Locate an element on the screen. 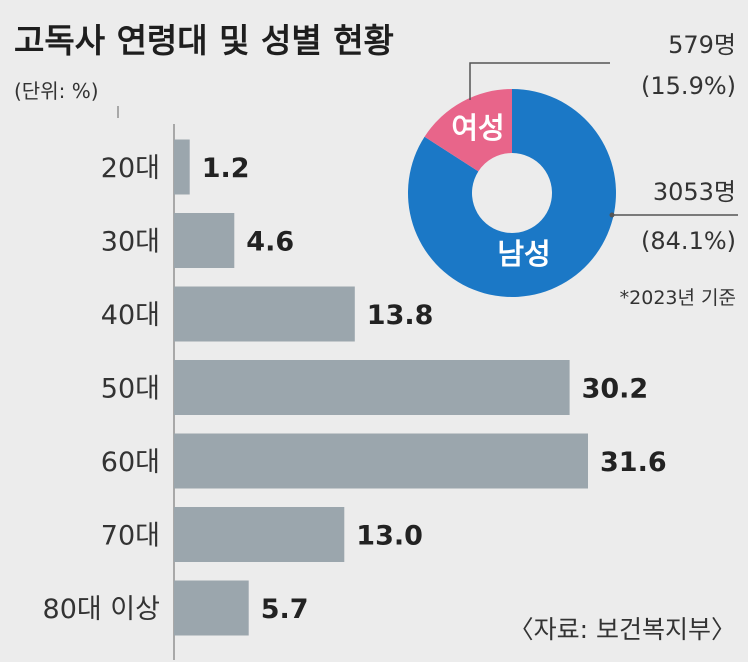 The width and height of the screenshot is (748, 662). female-count: 579명 is located at coordinates (702, 45).